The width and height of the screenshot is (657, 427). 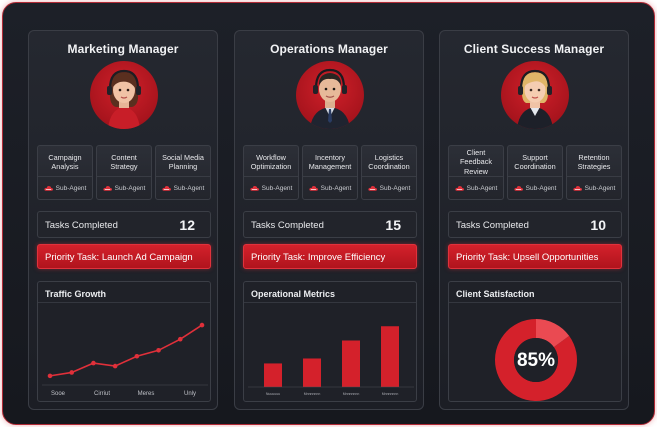 I want to click on card-title: Client Success Manager, so click(x=534, y=49).